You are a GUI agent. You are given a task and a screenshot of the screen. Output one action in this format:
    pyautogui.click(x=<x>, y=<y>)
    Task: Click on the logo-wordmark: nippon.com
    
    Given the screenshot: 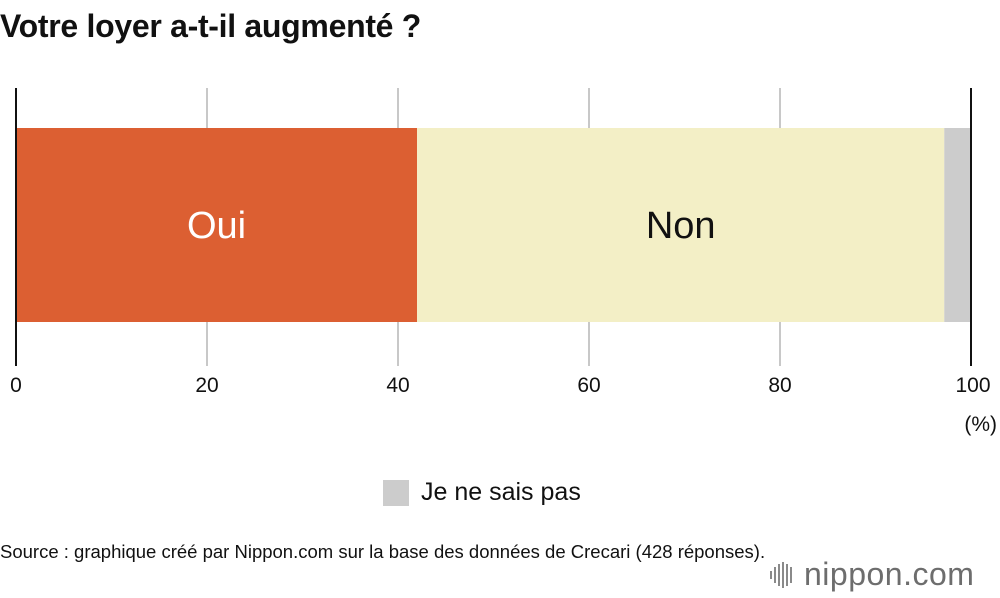 What is the action you would take?
    pyautogui.click(x=889, y=574)
    